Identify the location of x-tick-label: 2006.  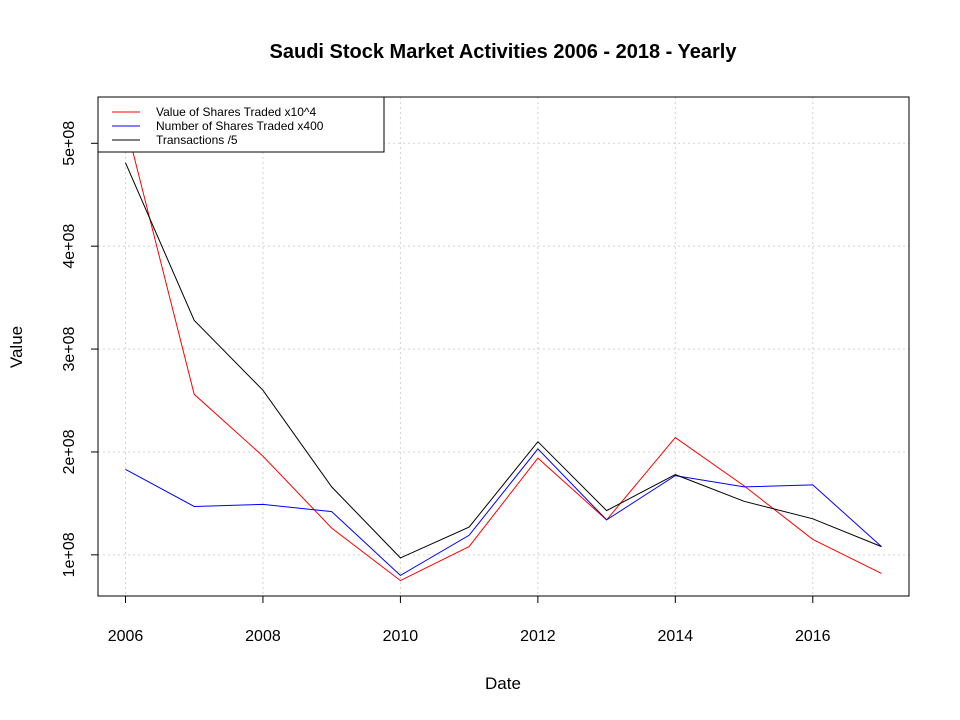
(126, 636).